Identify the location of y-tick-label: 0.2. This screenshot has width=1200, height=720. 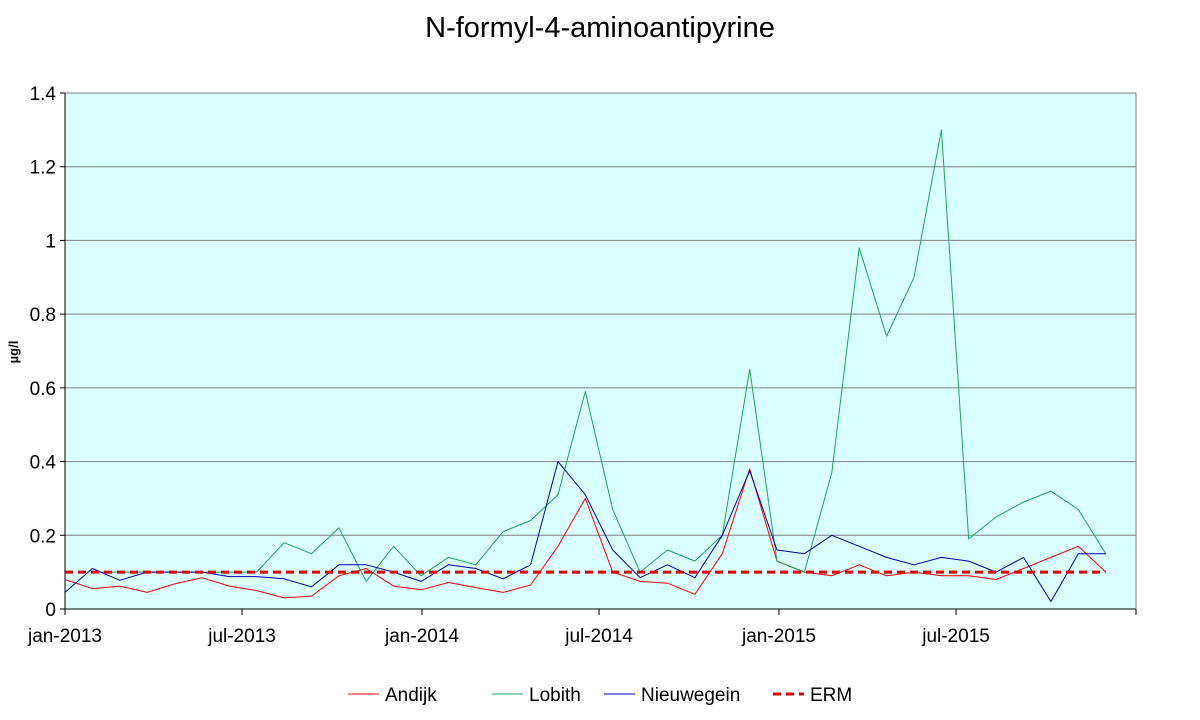
(43, 536).